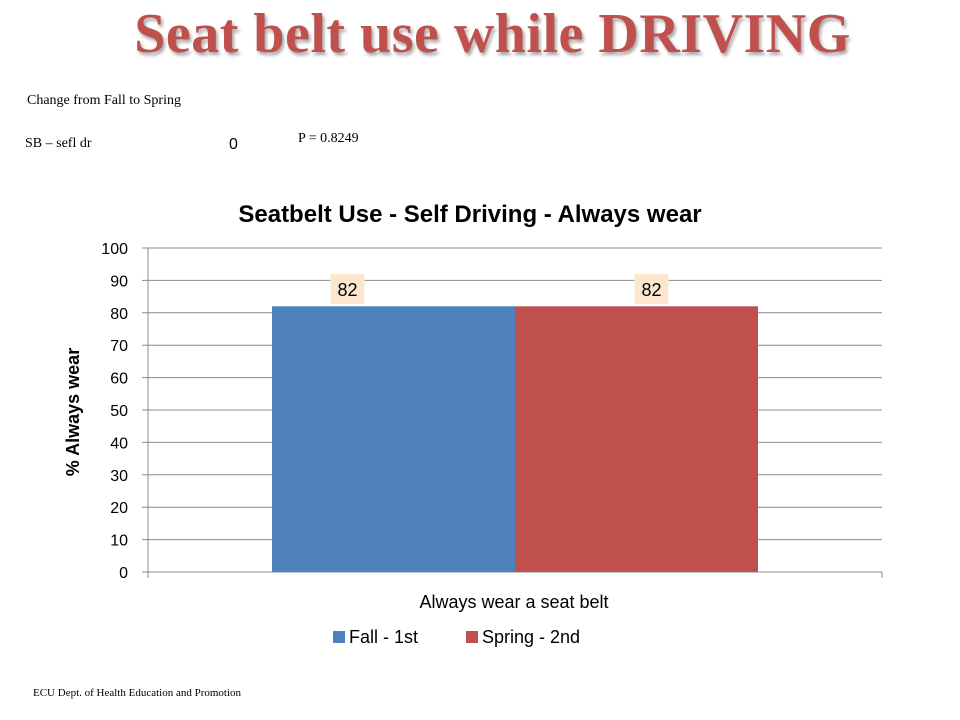  What do you see at coordinates (58, 143) in the screenshot?
I see `row-label: SB – sefl dr` at bounding box center [58, 143].